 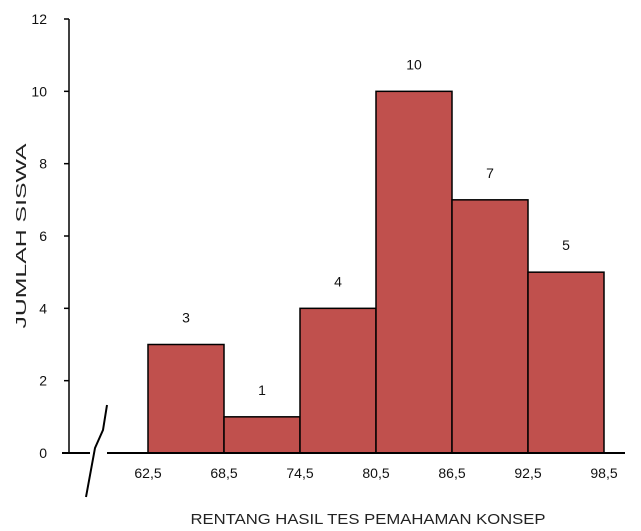 I want to click on x-axis-title: RENTANG HASIL TES PEMAHAMAN KONSEP, so click(x=368, y=519).